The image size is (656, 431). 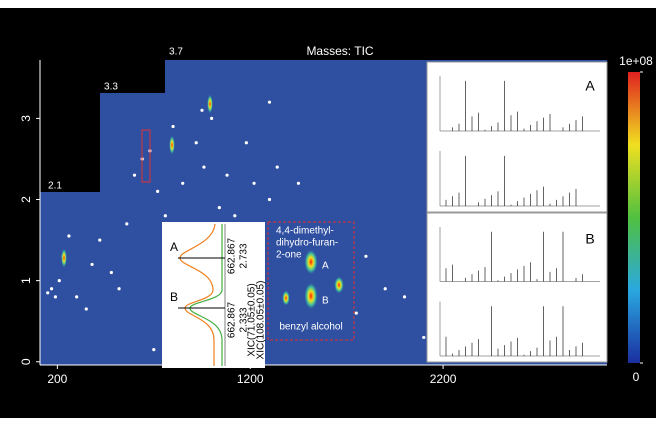 What do you see at coordinates (57, 379) in the screenshot?
I see `x-tick-label: 200` at bounding box center [57, 379].